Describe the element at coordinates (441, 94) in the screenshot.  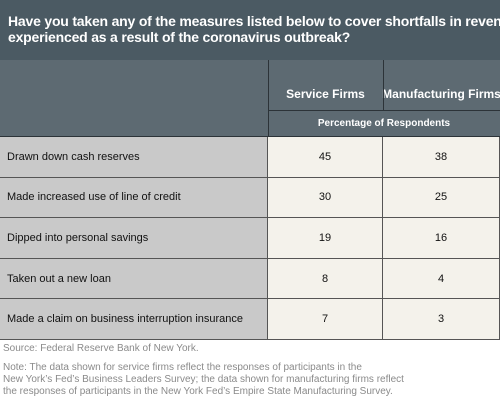
I see `column-header: Manufacturing Firms` at that location.